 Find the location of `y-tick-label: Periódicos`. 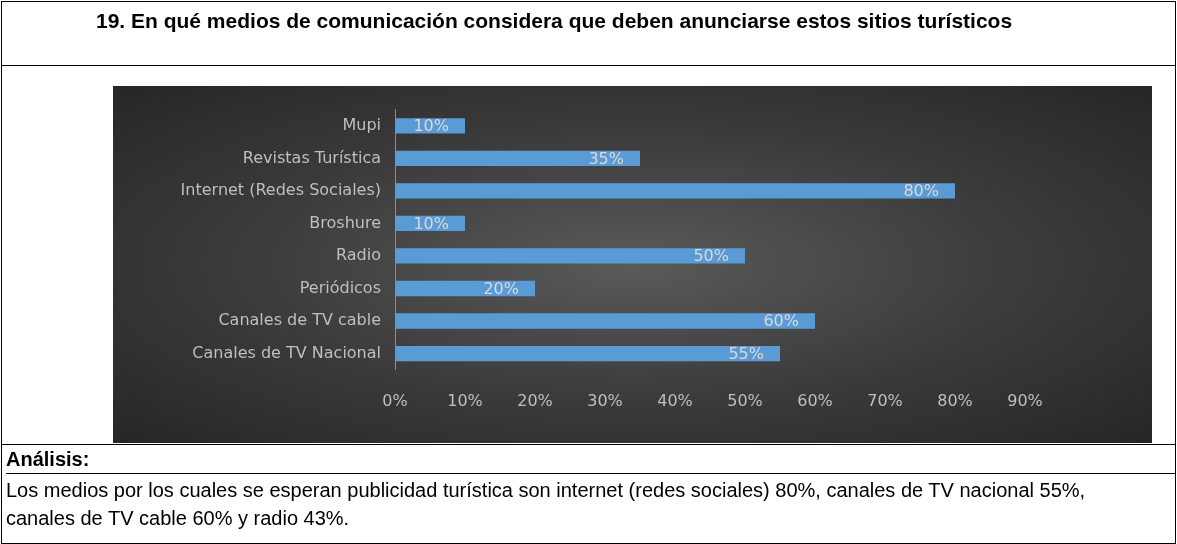

y-tick-label: Periódicos is located at coordinates (340, 287).